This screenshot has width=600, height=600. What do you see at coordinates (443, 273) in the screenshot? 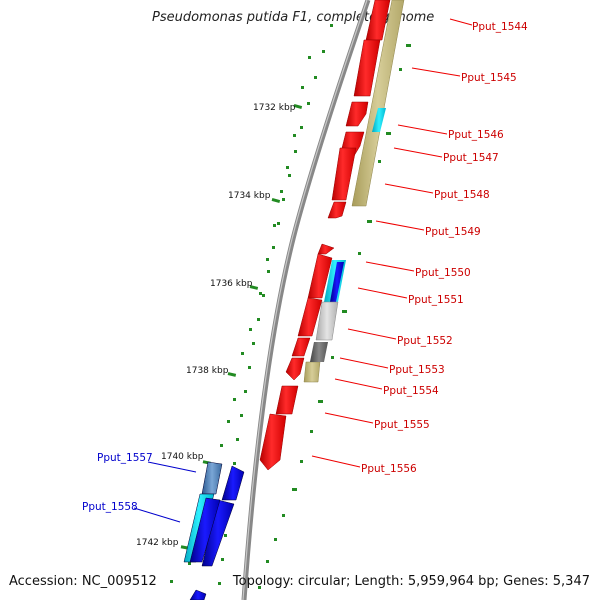
I see `gene-label: Pput_1550` at bounding box center [443, 273].